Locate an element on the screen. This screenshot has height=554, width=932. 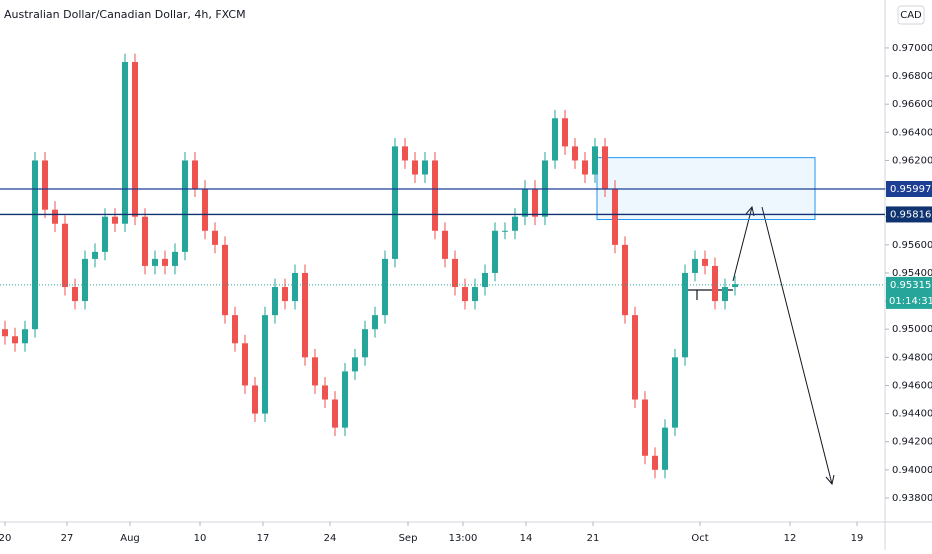
y-tick-label: 0.96200 is located at coordinates (912, 160).